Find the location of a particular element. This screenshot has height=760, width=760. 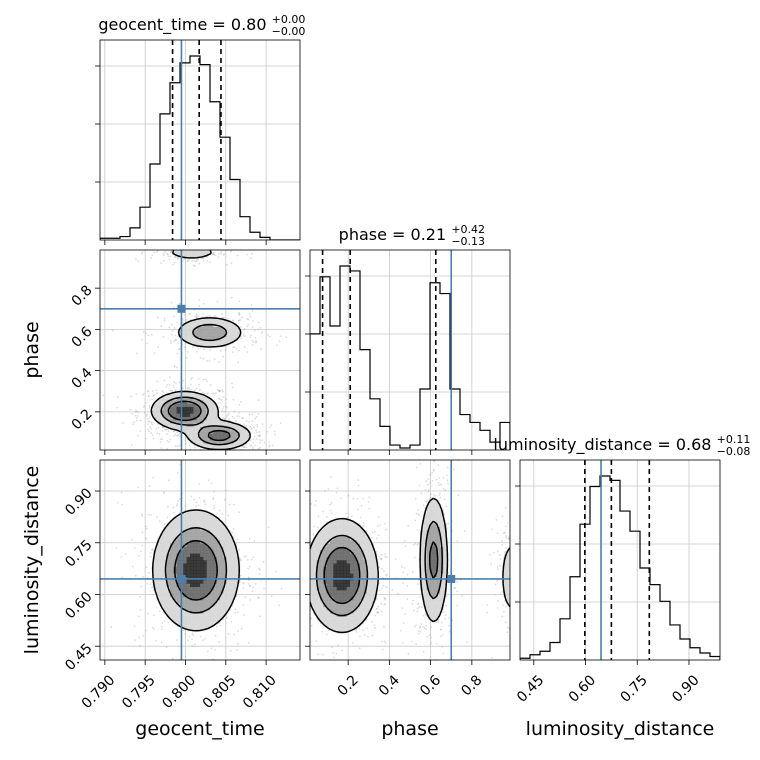

histogram-area is located at coordinates (620, 560).